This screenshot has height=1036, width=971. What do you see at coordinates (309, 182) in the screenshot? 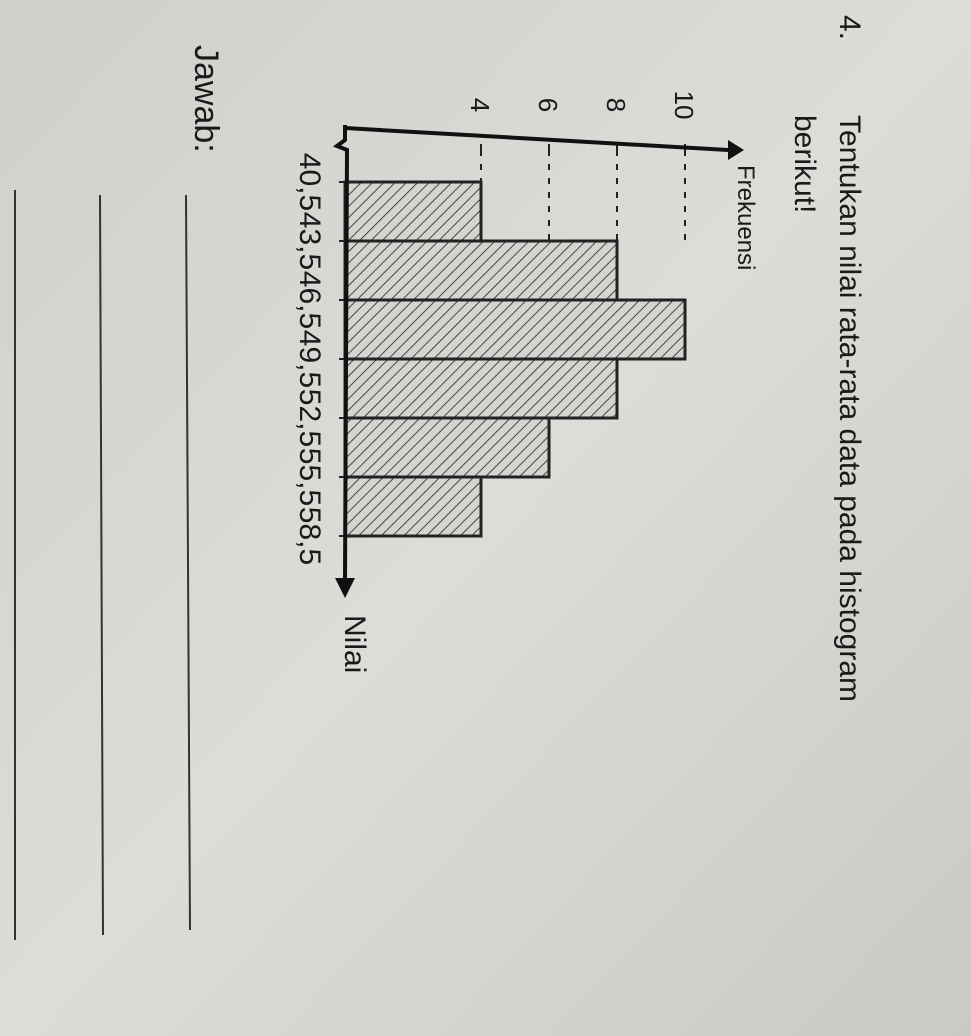
I see `x-tick-label: 40,5` at bounding box center [309, 182].